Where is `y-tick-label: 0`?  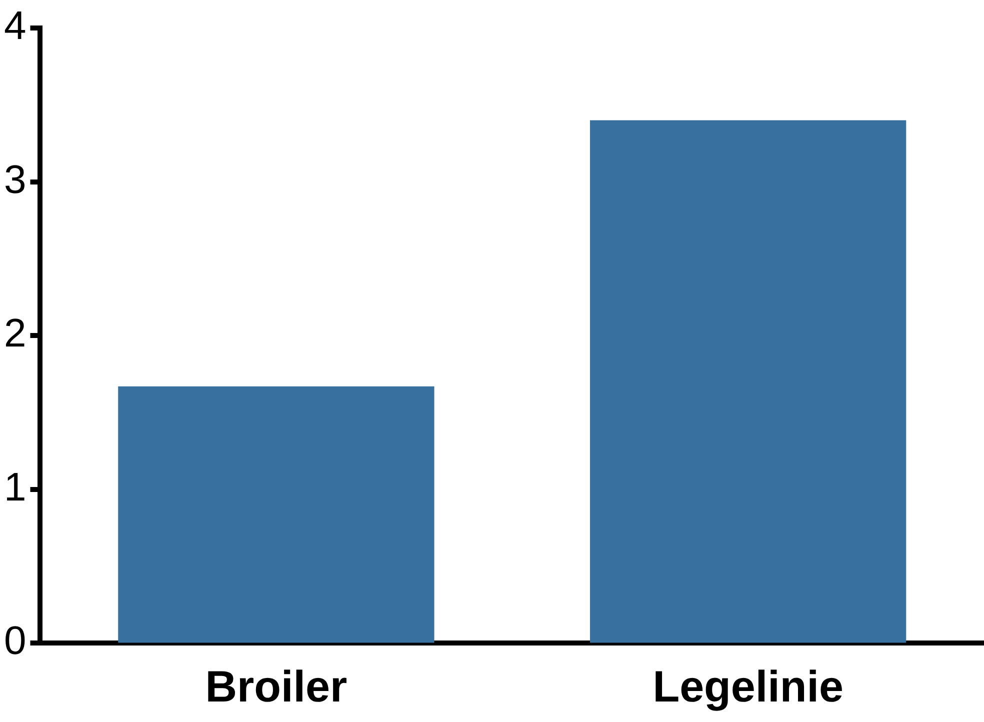 y-tick-label: 0 is located at coordinates (15, 641).